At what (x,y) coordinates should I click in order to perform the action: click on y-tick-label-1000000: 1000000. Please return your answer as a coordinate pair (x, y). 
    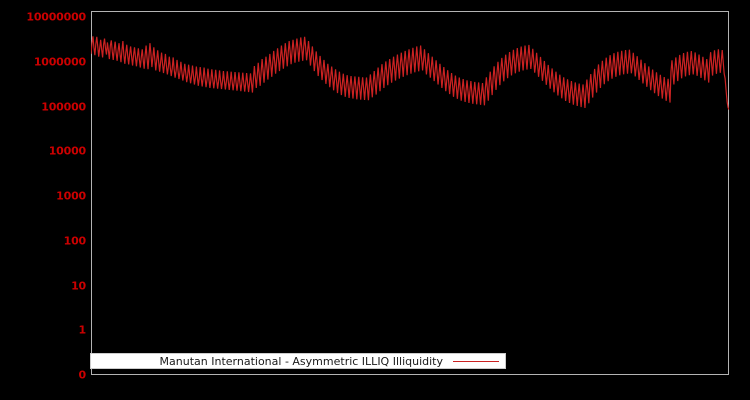
    Looking at the image, I should click on (59, 62).